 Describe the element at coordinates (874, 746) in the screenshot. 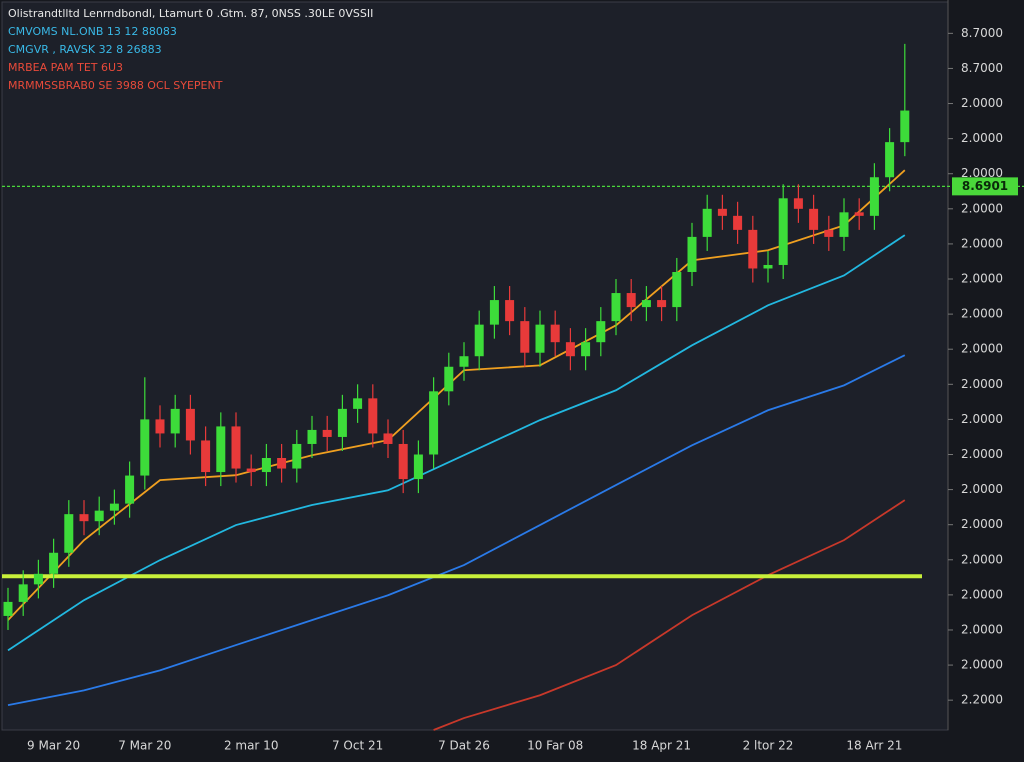

I see `x-tick-label: 18 Arr 21` at that location.